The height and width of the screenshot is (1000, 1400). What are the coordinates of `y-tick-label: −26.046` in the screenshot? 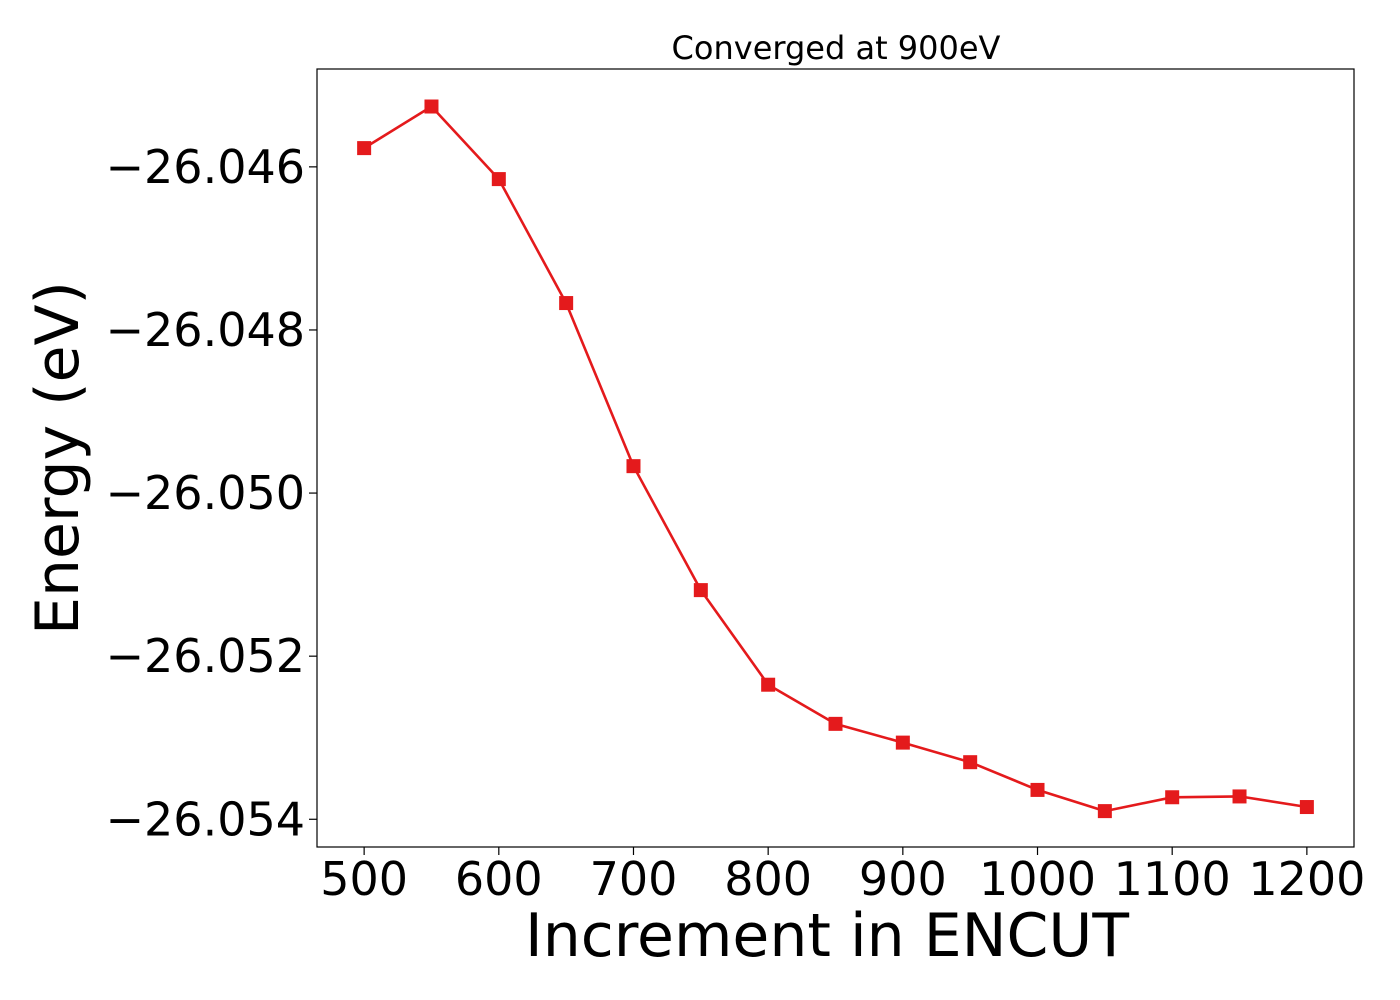 It's located at (206, 167).